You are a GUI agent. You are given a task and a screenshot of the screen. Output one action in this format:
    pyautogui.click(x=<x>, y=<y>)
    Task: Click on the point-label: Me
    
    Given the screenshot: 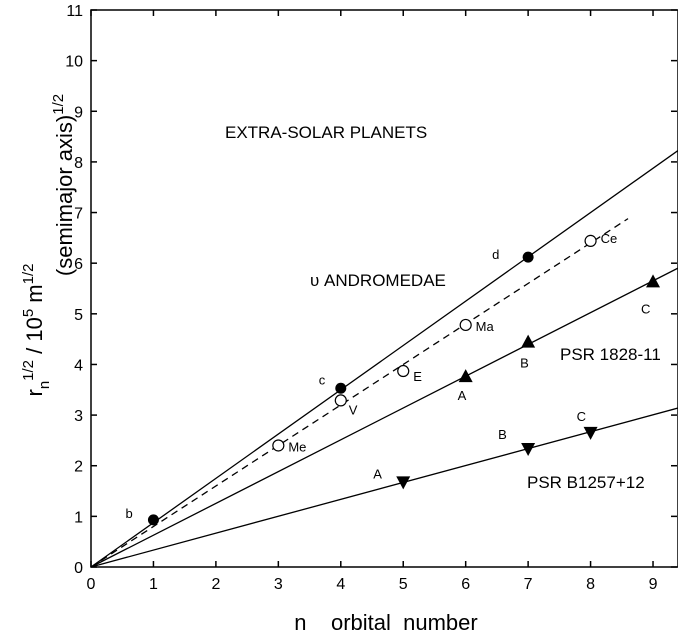 What is the action you would take?
    pyautogui.click(x=297, y=446)
    